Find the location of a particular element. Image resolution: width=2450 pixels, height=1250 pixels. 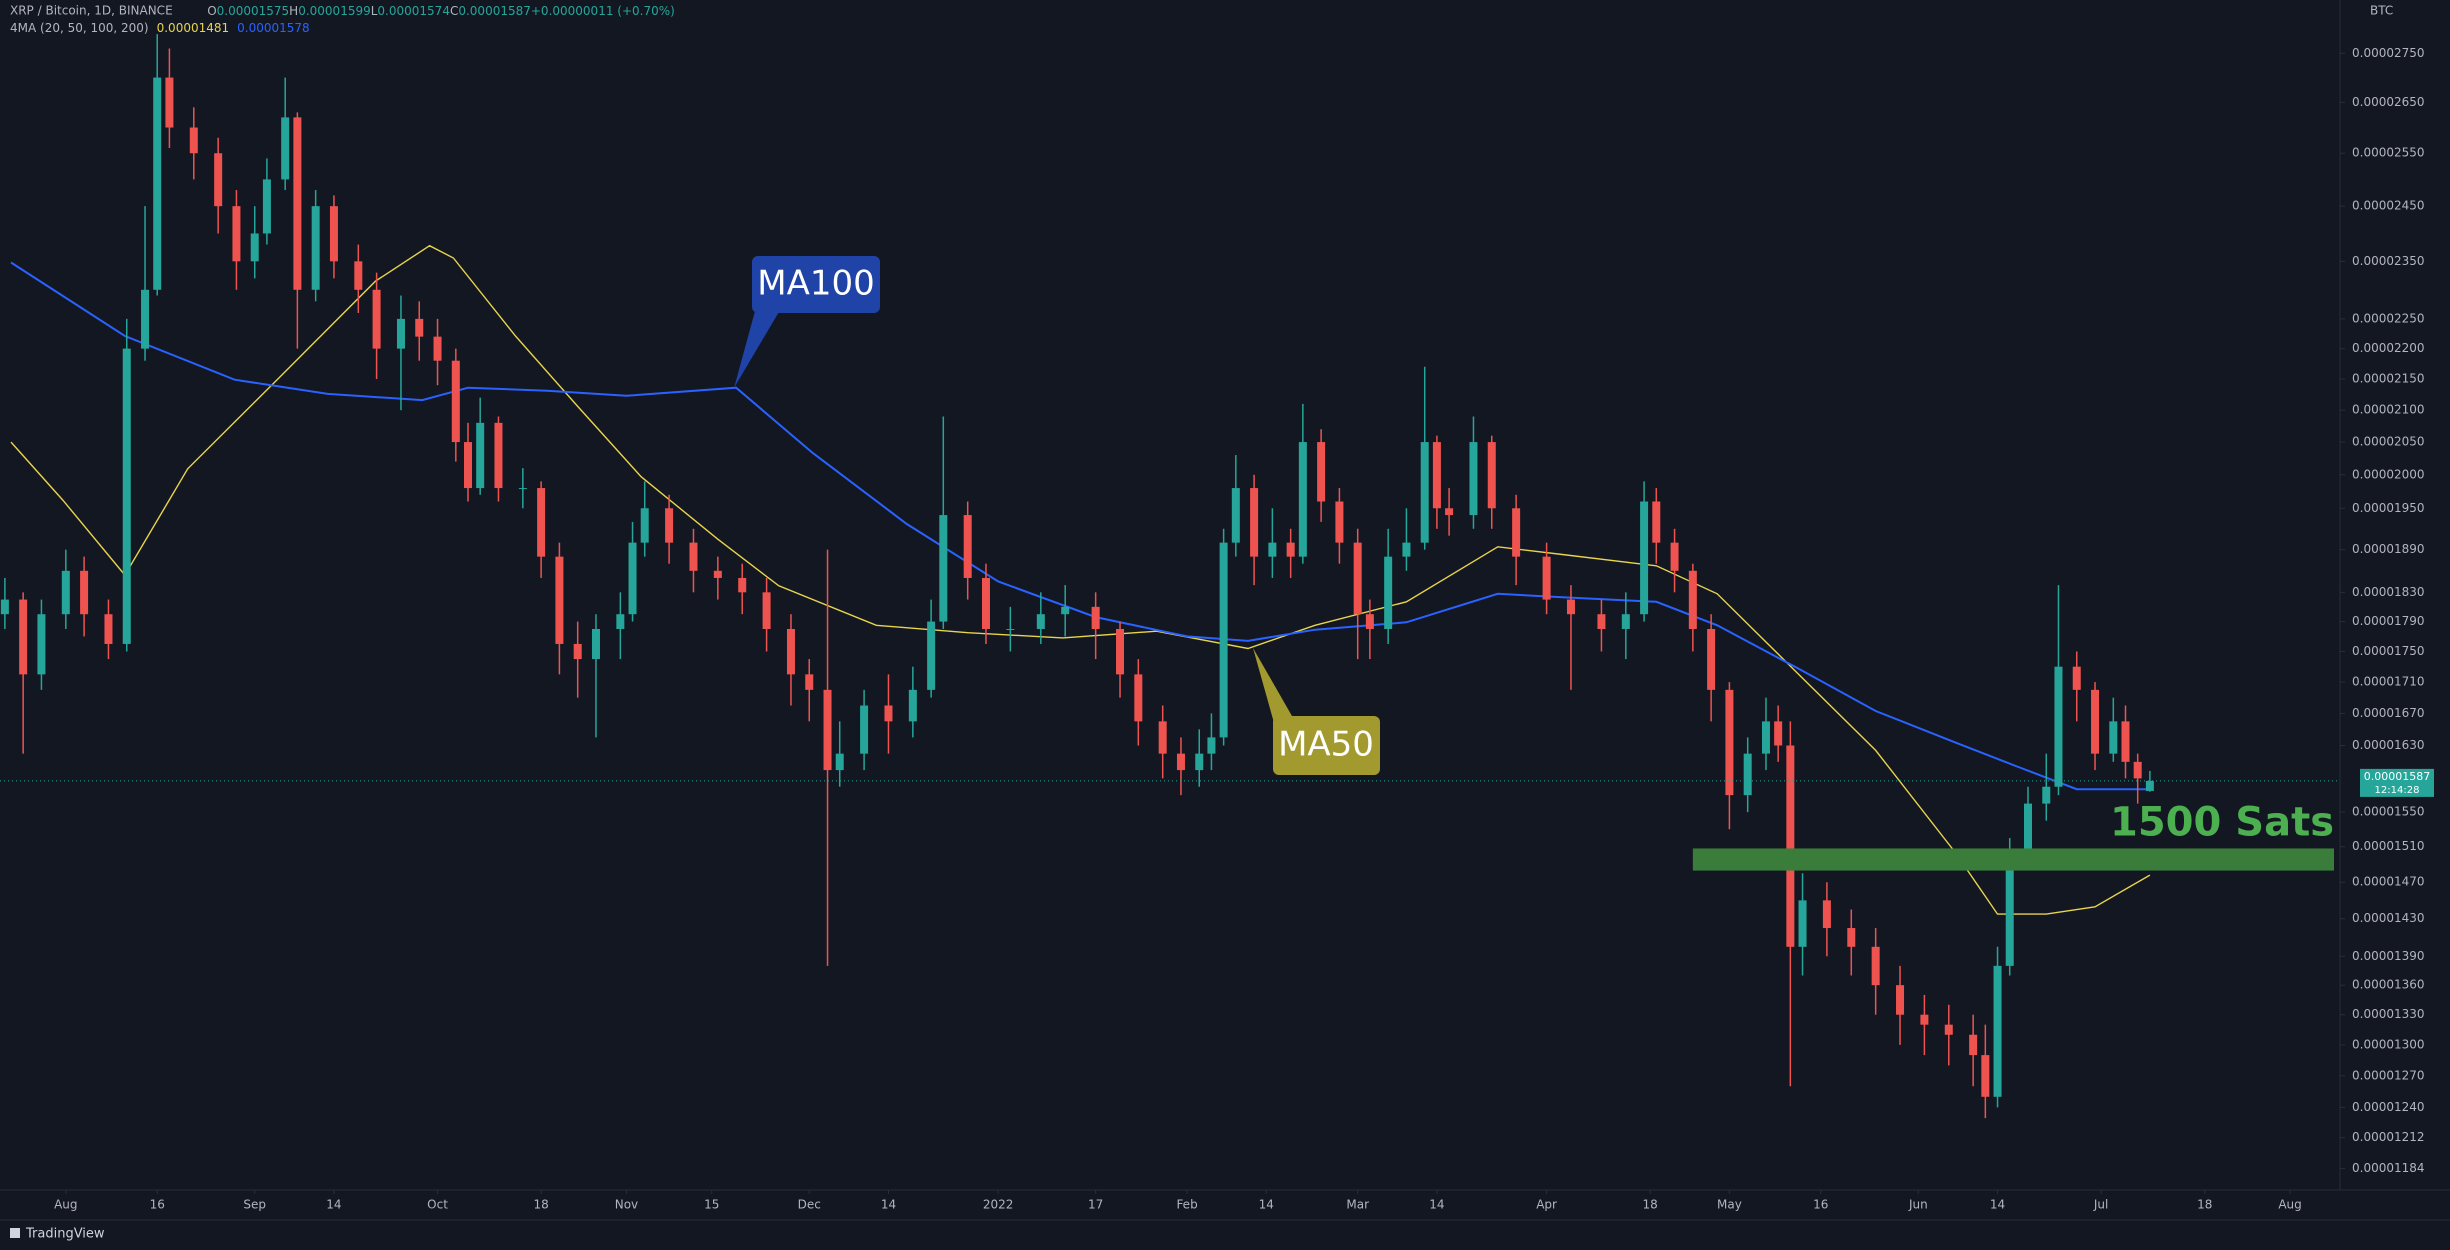

zone-label: 1500 Sats is located at coordinates (2222, 822).